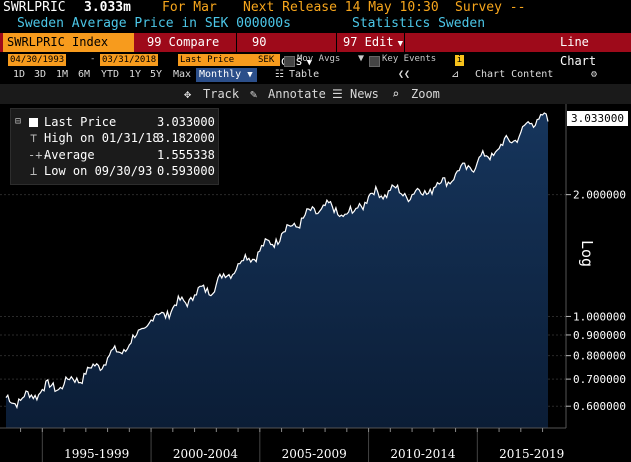 The height and width of the screenshot is (462, 631). Describe the element at coordinates (19, 74) in the screenshot. I see `period-1d: 1D` at that location.